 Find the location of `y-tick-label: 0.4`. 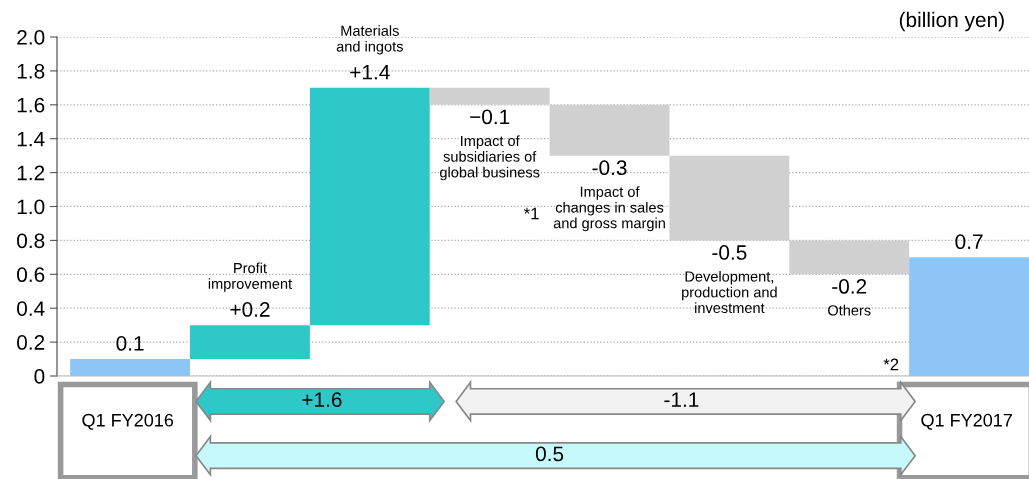

y-tick-label: 0.4 is located at coordinates (31, 308).